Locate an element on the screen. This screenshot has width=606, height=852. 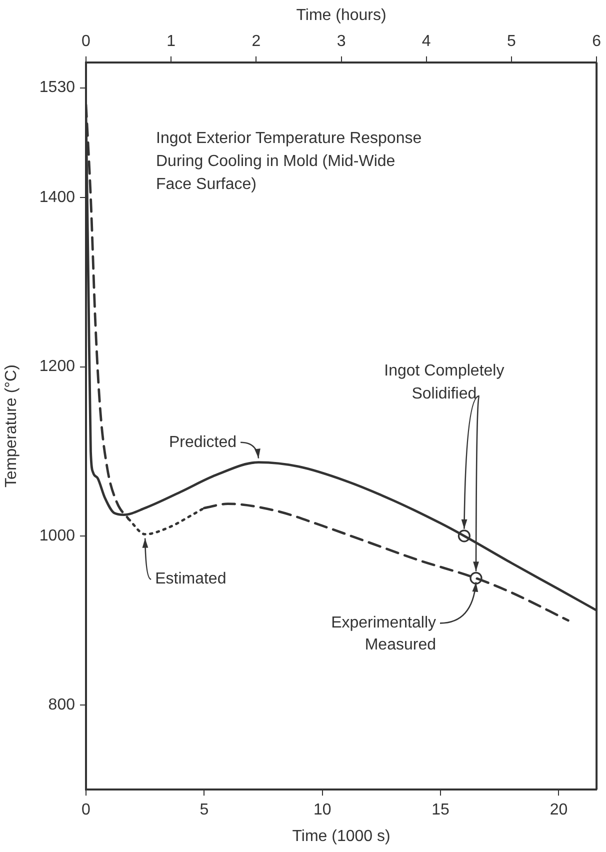
x2-tick-label: 0 is located at coordinates (86, 41).